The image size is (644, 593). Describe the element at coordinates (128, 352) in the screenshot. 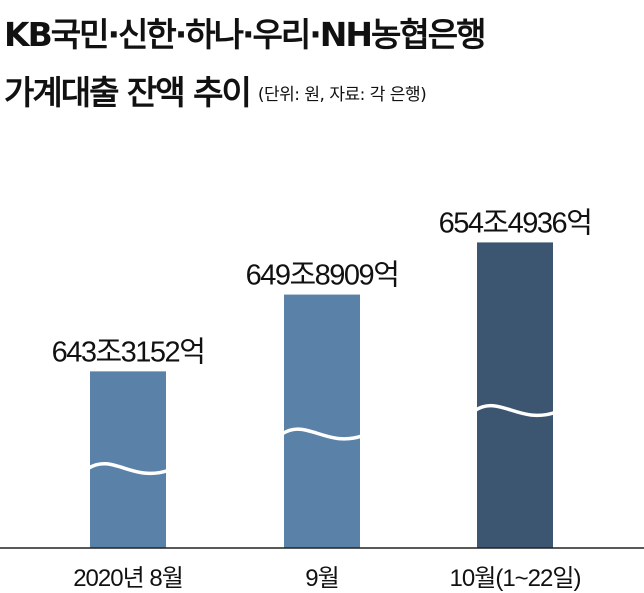

I see `value-label-1: 643조3152억` at that location.